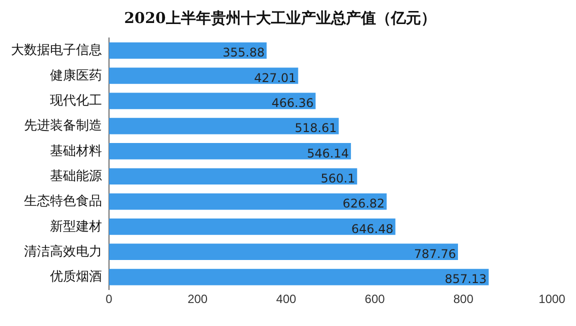 Image resolution: width=576 pixels, height=326 pixels. What do you see at coordinates (375, 299) in the screenshot?
I see `x-tick-label: 600` at bounding box center [375, 299].